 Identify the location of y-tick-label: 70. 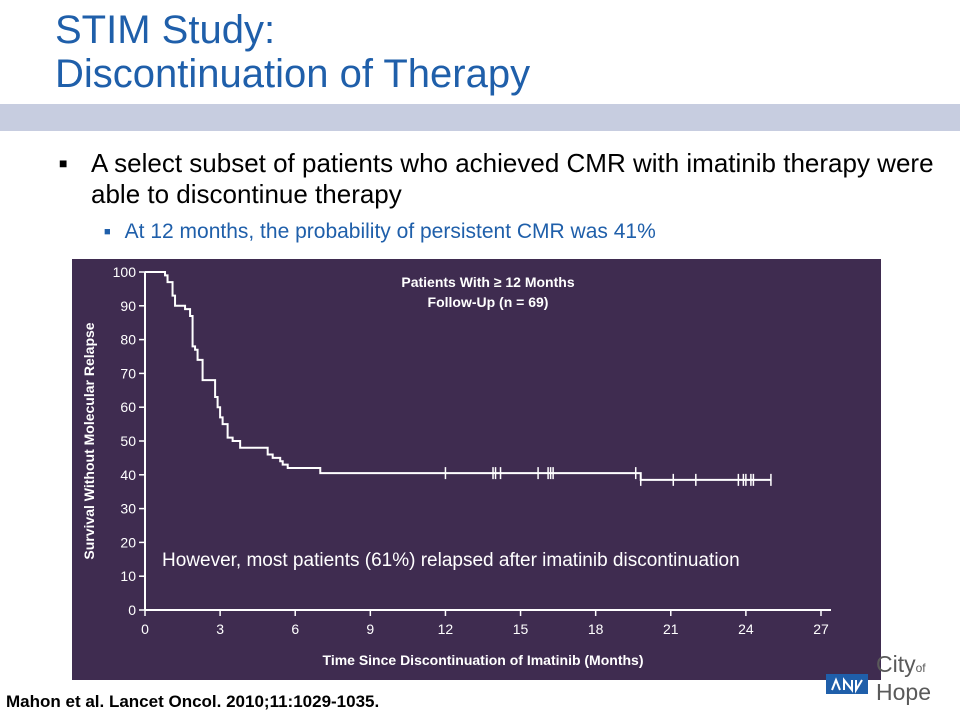
(128, 373).